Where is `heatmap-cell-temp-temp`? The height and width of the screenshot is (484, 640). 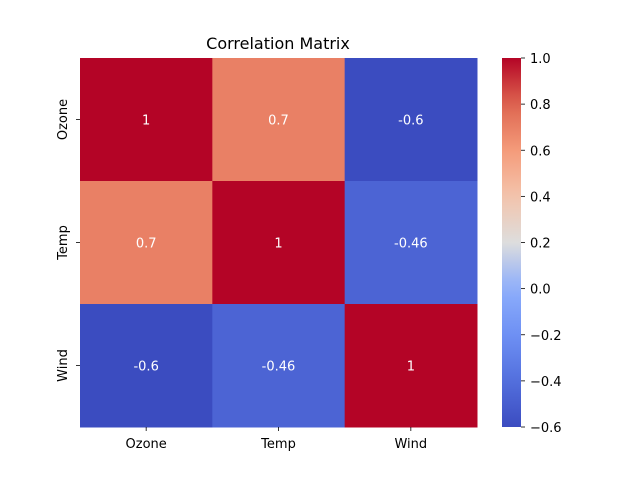
heatmap-cell-temp-temp is located at coordinates (279, 243).